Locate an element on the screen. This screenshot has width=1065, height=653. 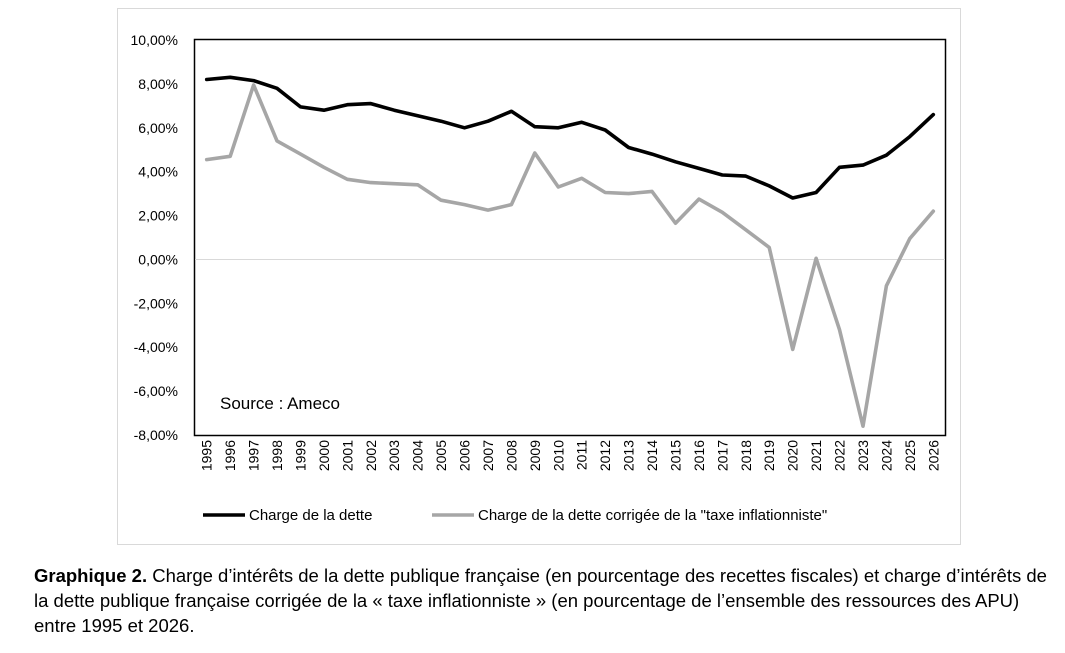
x-tick-label: 1996 is located at coordinates (230, 455).